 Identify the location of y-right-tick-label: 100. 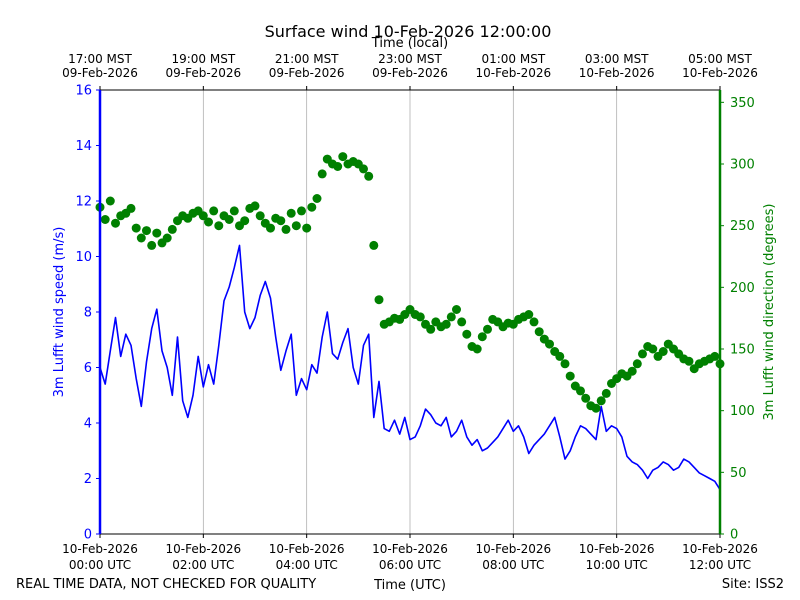
(742, 411).